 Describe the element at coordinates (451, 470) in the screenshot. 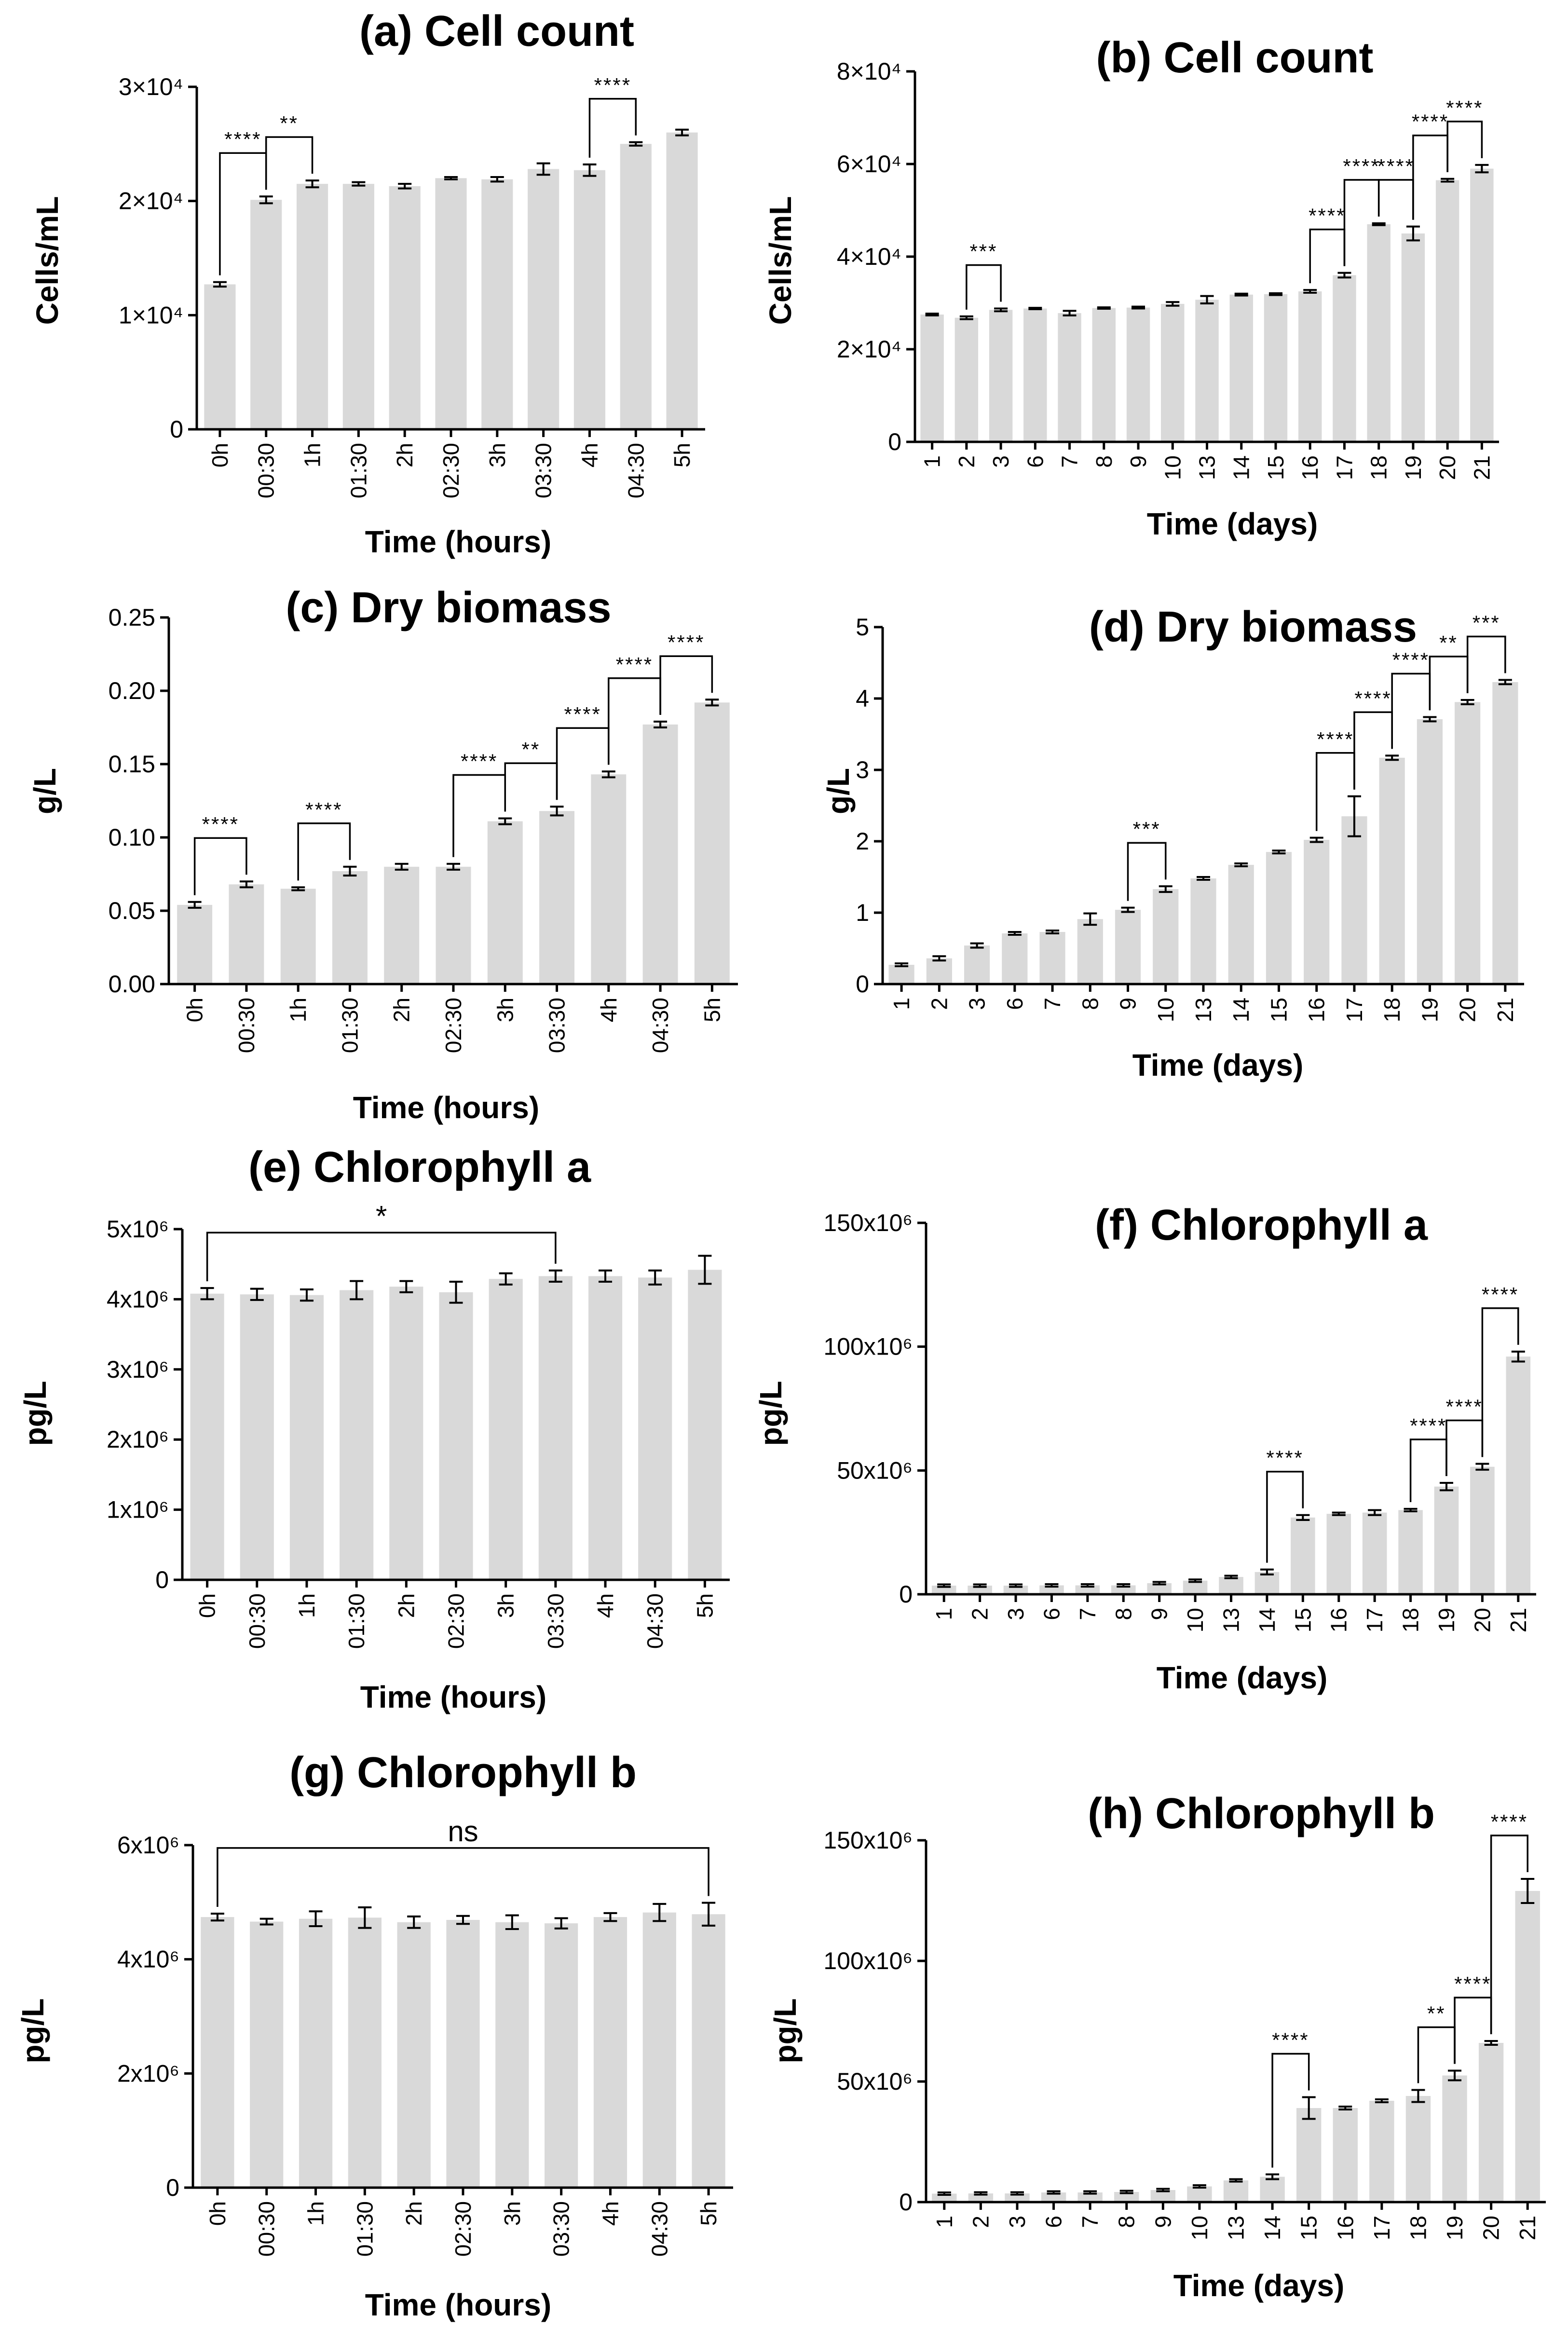

I see `x-tick-label: 02:30` at that location.